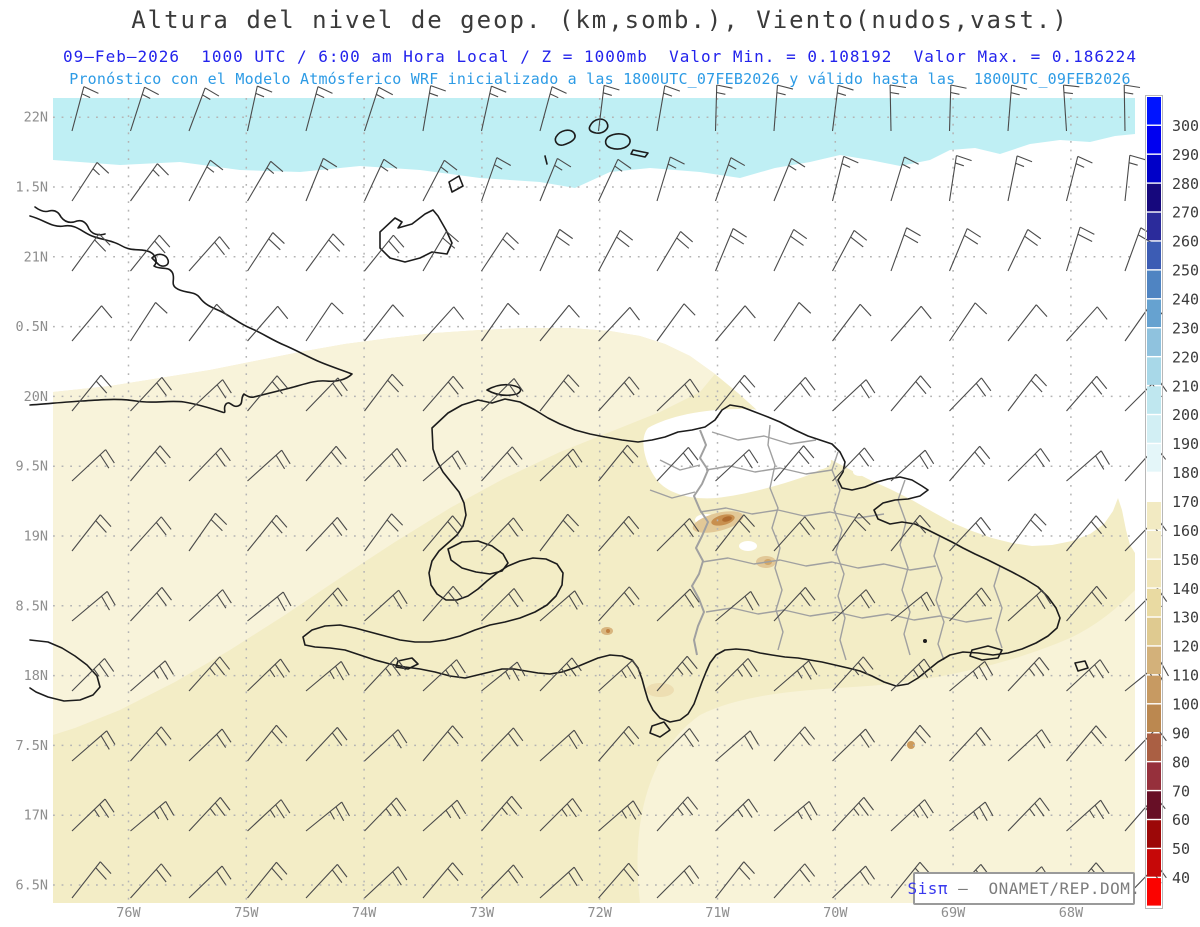 The height and width of the screenshot is (927, 1200). Describe the element at coordinates (1185, 502) in the screenshot. I see `svg-text: 170` at that location.